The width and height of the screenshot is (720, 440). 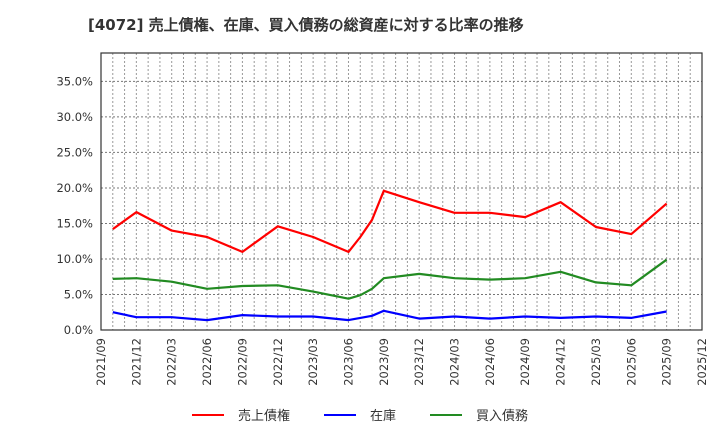 I want to click on legend-item-receivables: 売上債権, so click(x=240, y=414).